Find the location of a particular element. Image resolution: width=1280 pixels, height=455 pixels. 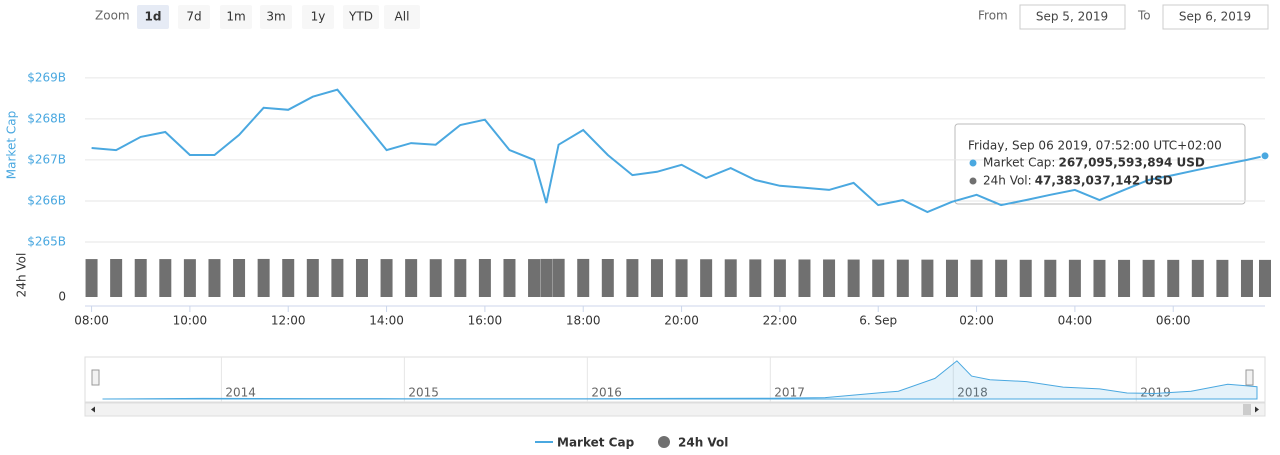

y-tick-label: $267B is located at coordinates (46, 159).